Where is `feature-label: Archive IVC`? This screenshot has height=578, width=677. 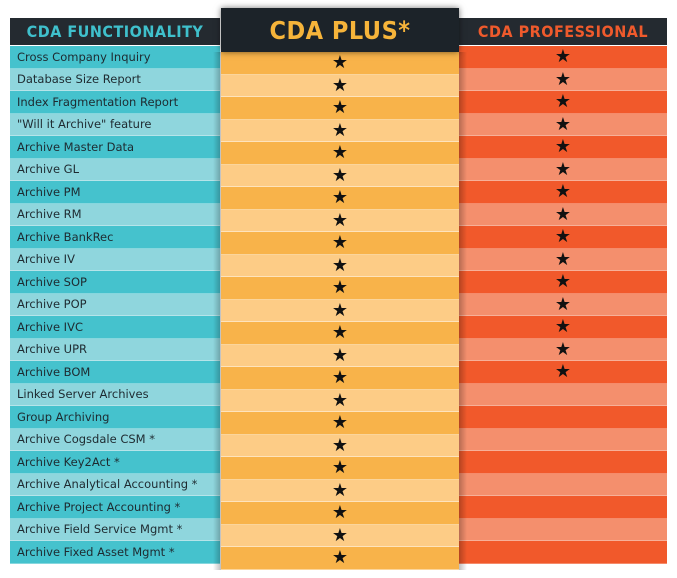
feature-label: Archive IVC is located at coordinates (115, 327).